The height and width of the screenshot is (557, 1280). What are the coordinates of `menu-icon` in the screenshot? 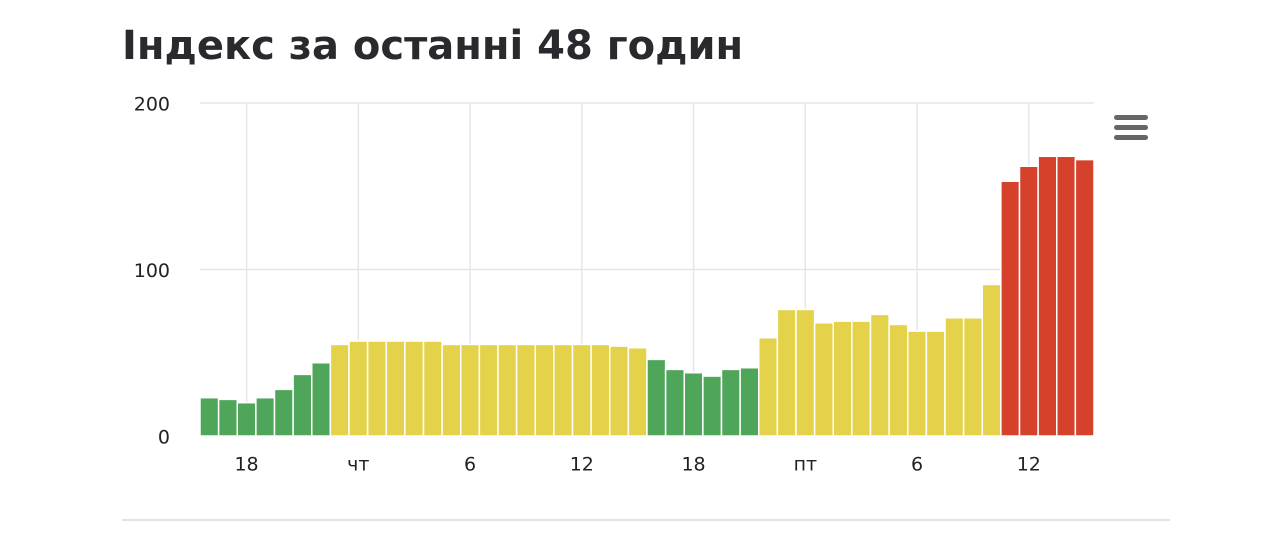 It's located at (1131, 127).